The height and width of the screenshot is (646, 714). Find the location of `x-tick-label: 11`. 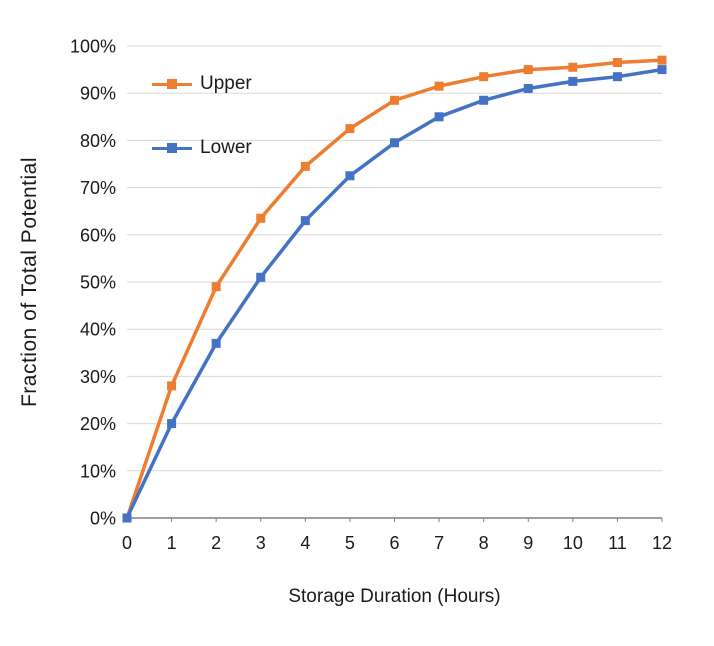

x-tick-label: 11 is located at coordinates (617, 543).